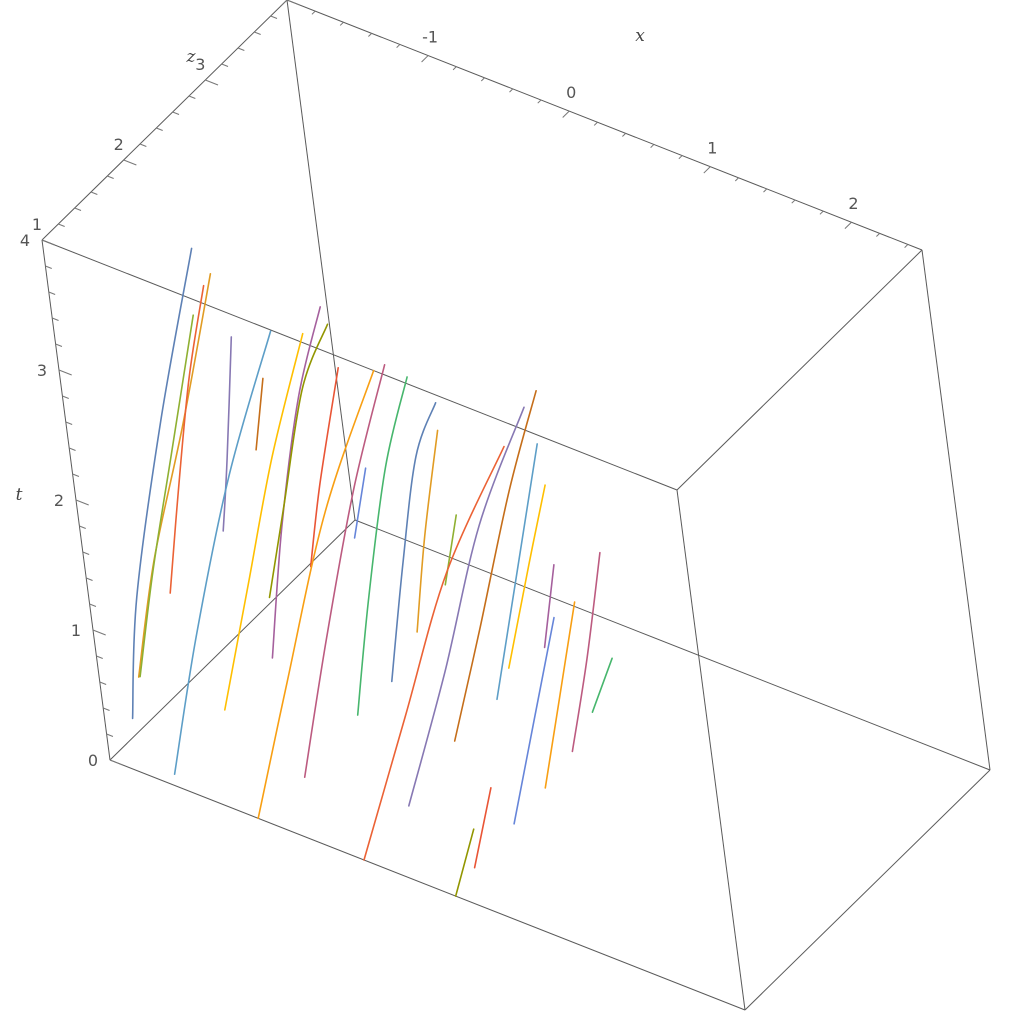 The width and height of the screenshot is (1012, 1012). Describe the element at coordinates (571, 92) in the screenshot. I see `x-tick-label: 0` at that location.